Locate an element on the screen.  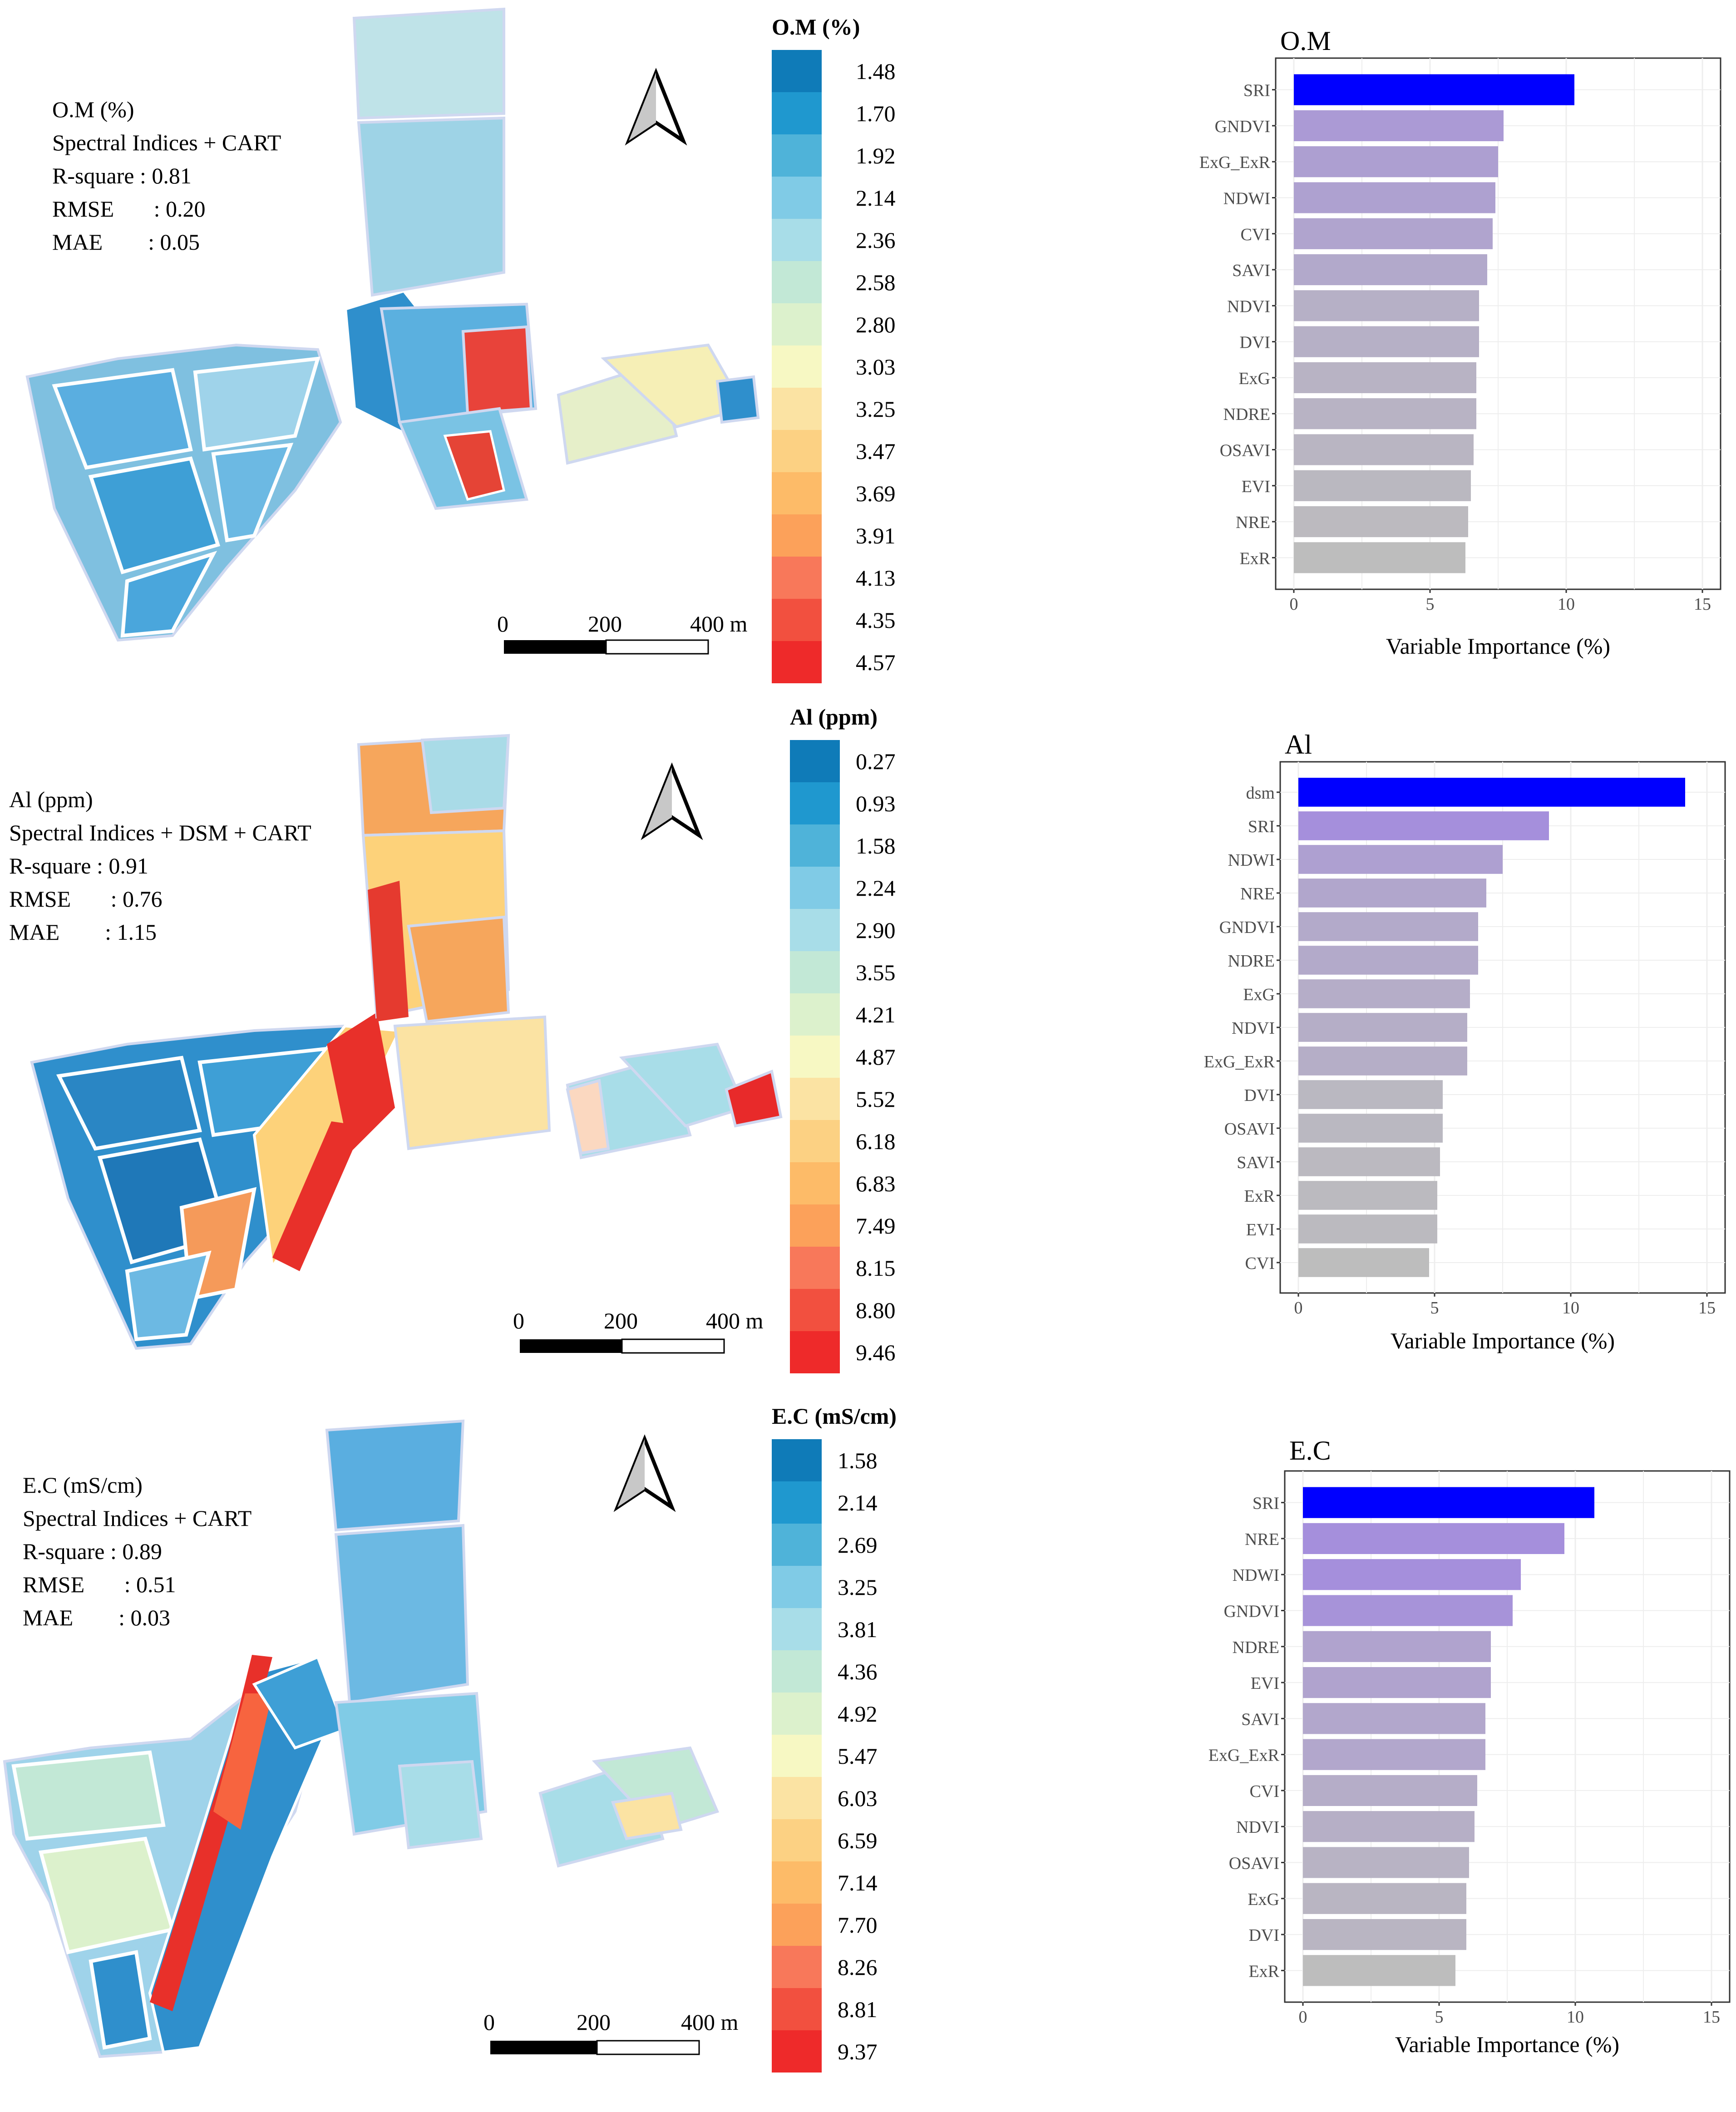
om-legend-label: 3.25 is located at coordinates (876, 409).